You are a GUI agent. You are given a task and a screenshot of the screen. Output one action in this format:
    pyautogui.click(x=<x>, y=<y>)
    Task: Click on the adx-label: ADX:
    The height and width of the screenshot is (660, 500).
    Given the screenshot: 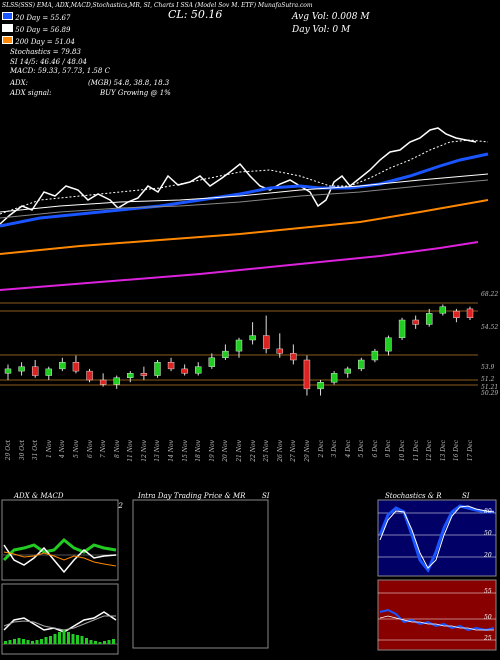 What is the action you would take?
    pyautogui.click(x=19, y=83)
    